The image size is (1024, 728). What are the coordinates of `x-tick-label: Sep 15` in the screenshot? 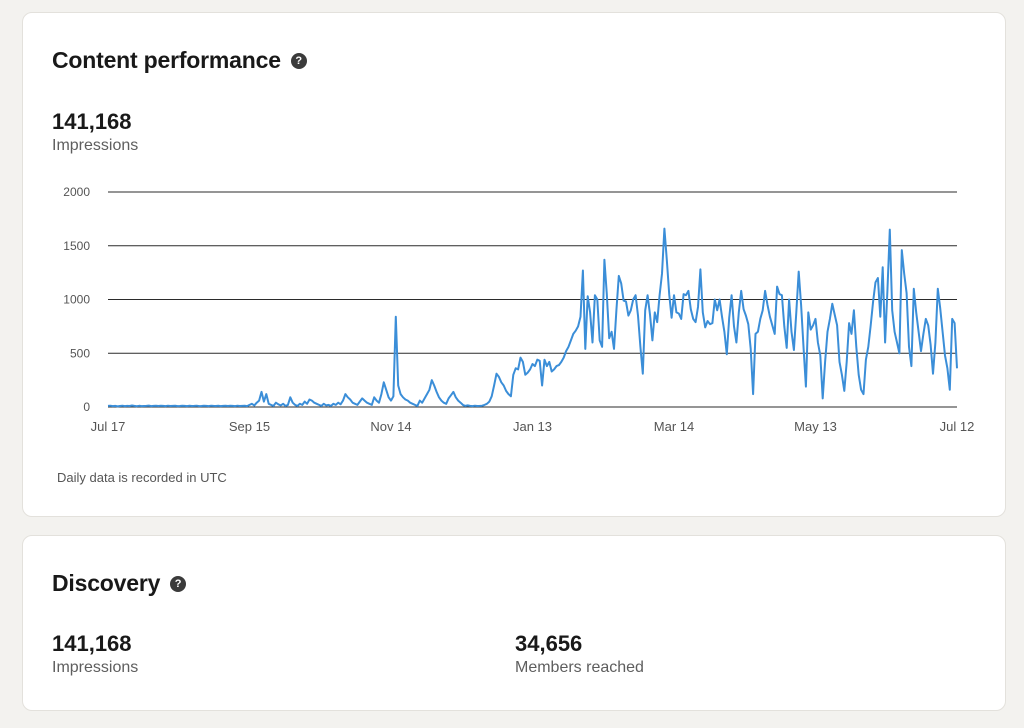 It's located at (249, 426).